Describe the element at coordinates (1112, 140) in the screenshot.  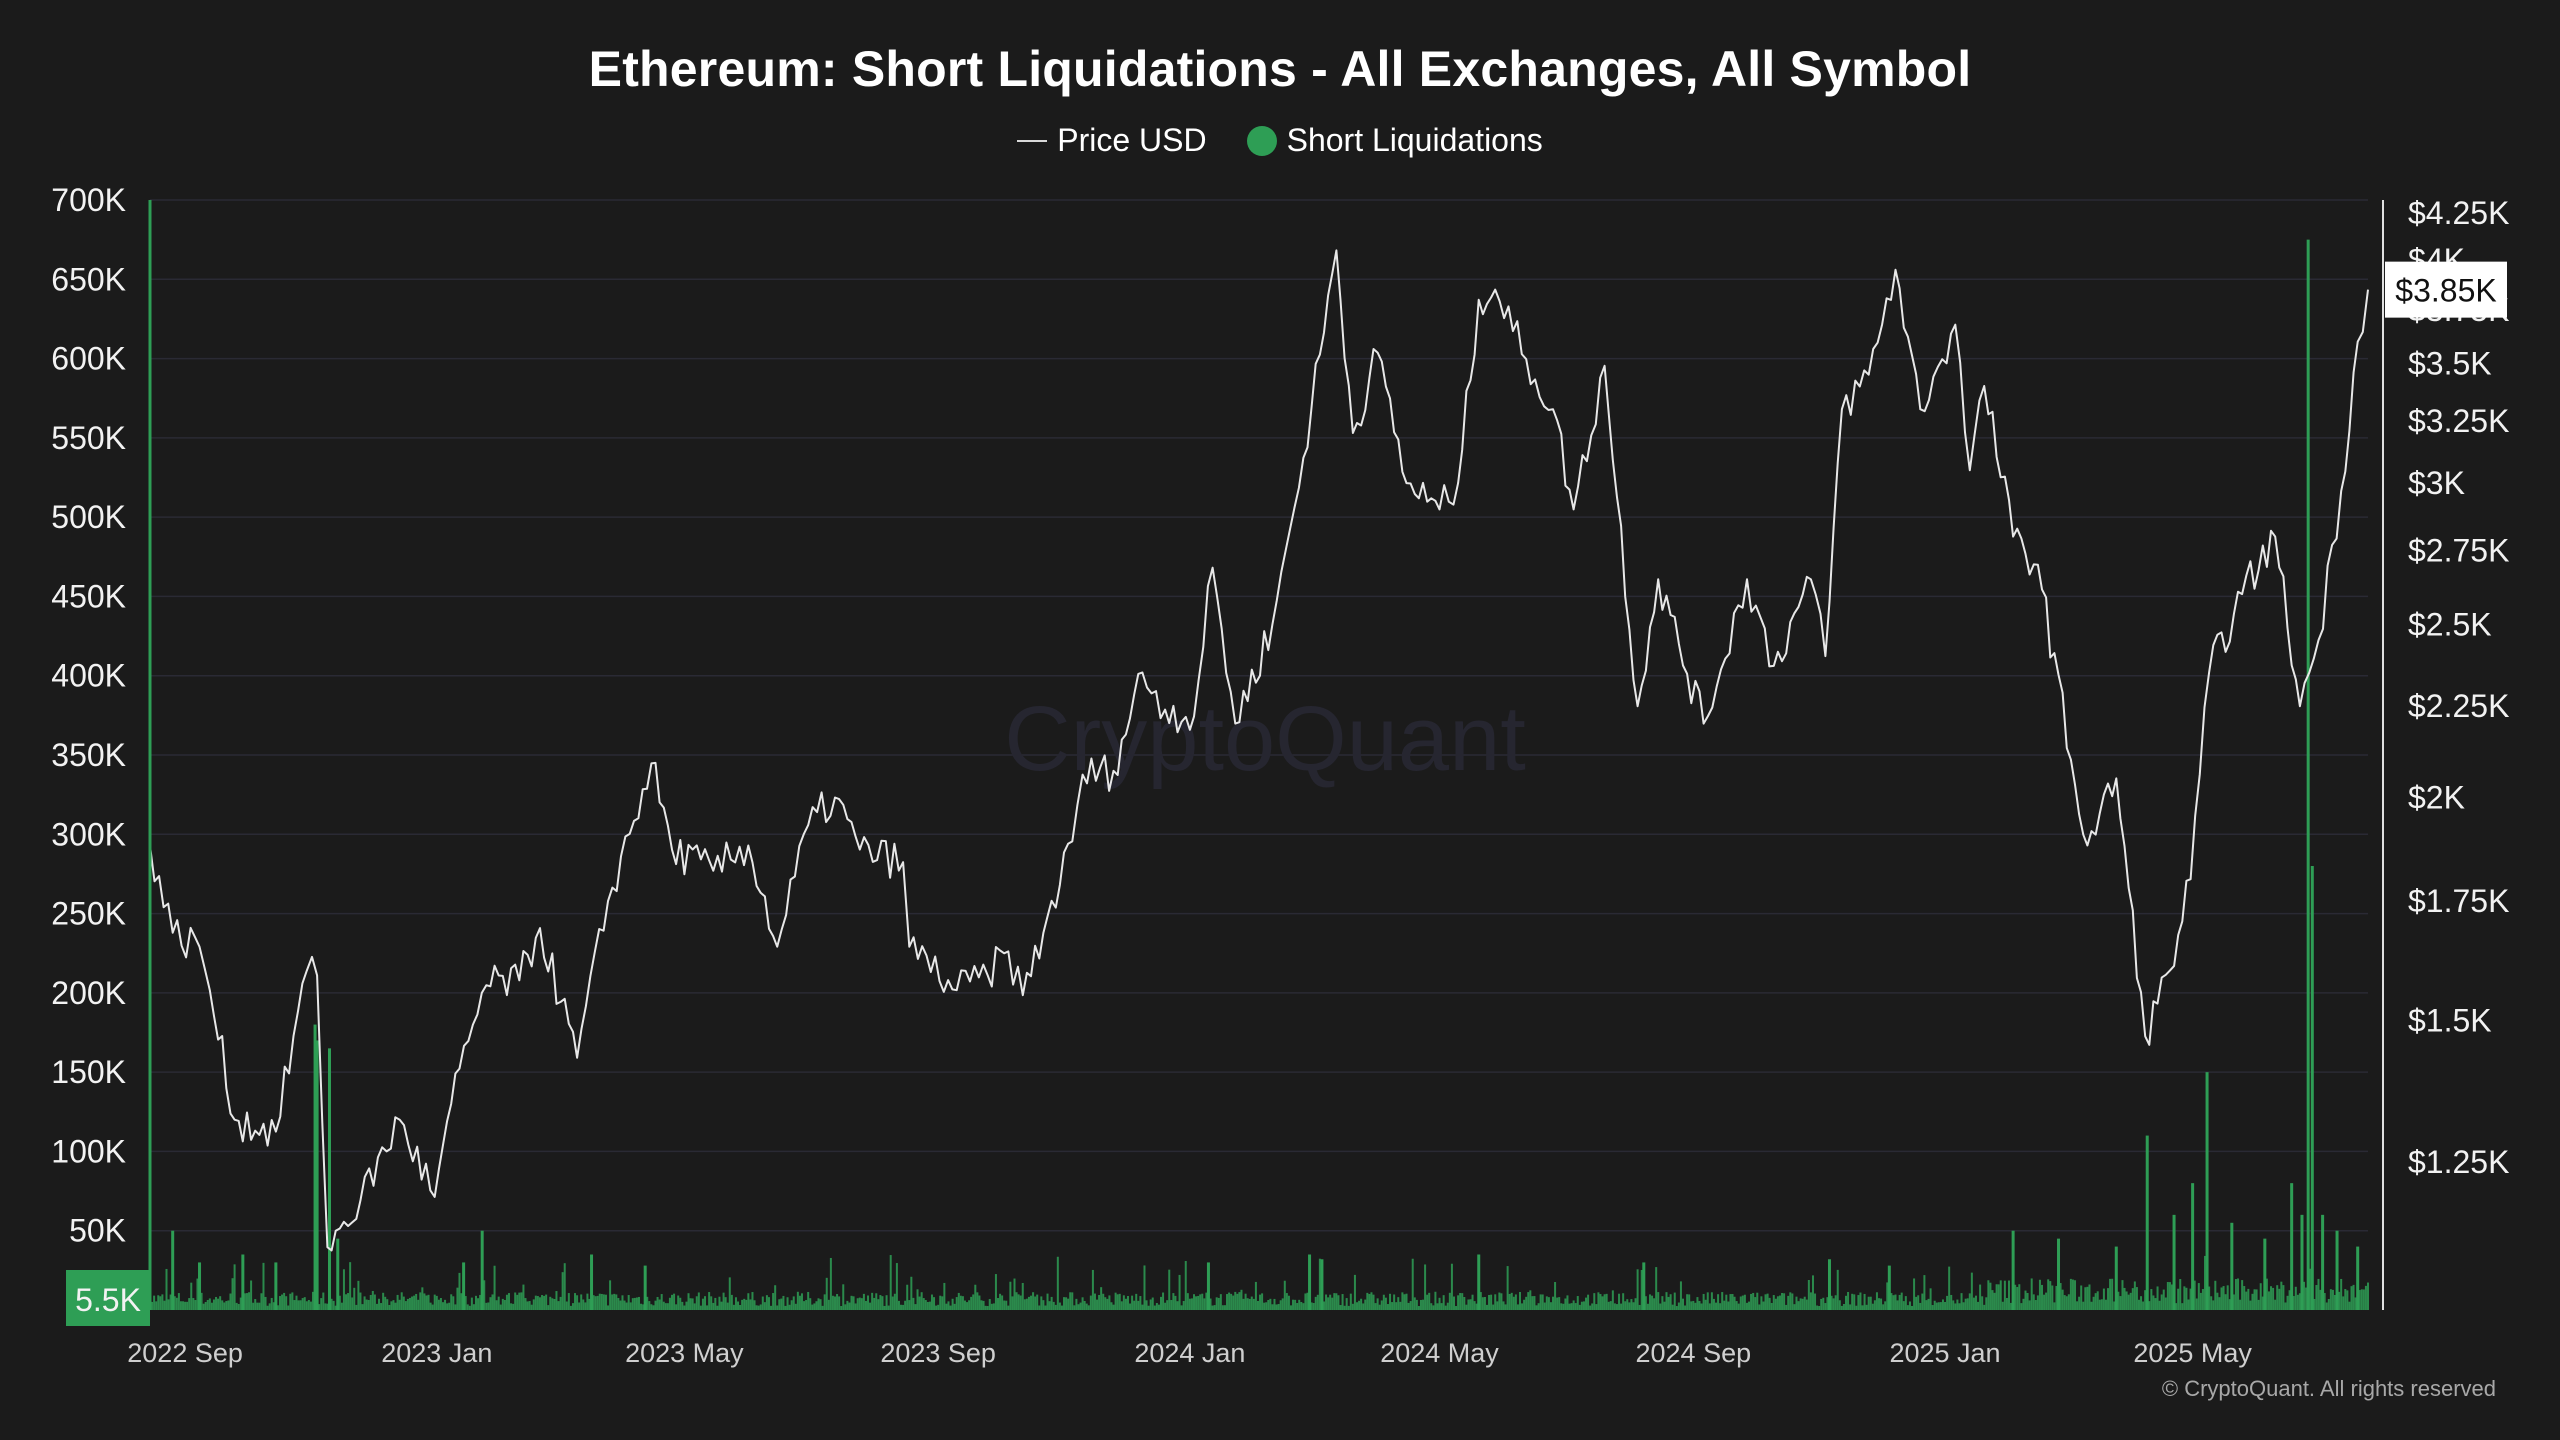
I see `legend-item-price: Price USD` at that location.